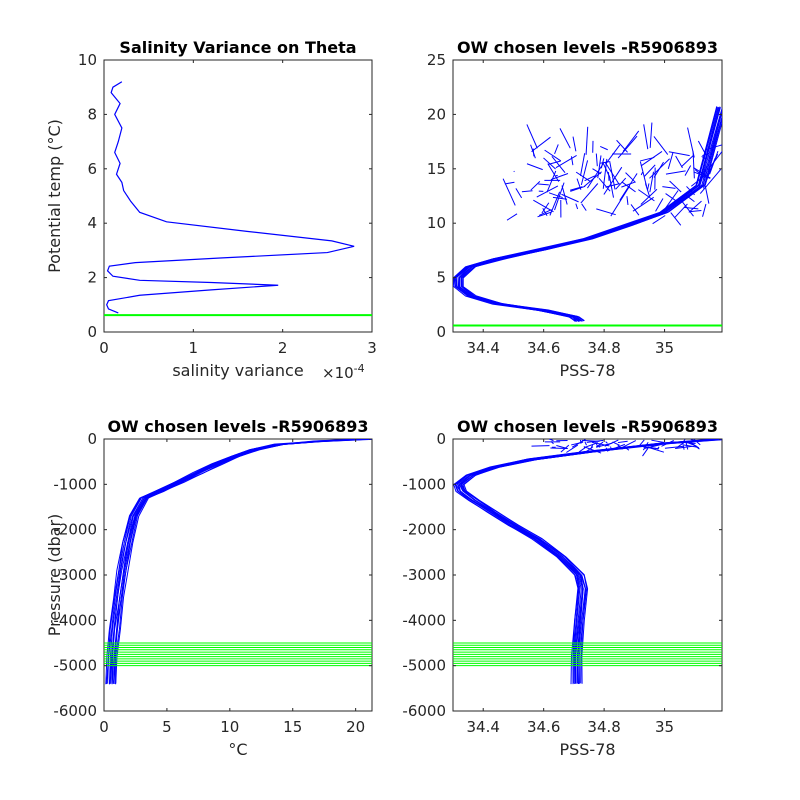  Describe the element at coordinates (436, 114) in the screenshot. I see `y-tick-label: 20` at that location.